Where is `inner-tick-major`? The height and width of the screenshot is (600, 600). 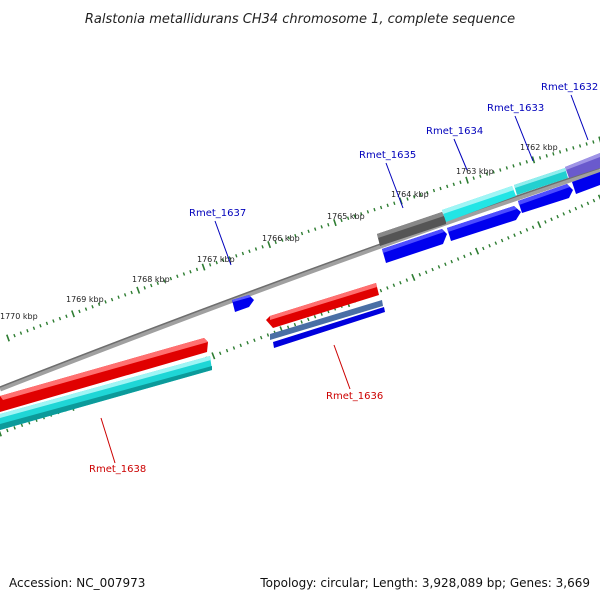
inner-tick-major is located at coordinates (477, 251).